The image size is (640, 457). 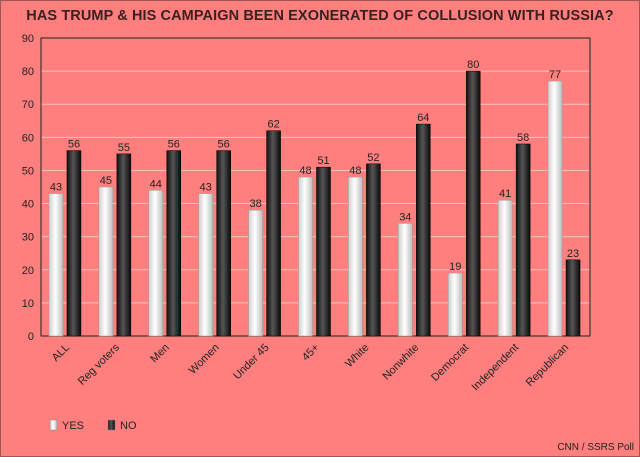 What do you see at coordinates (255, 204) in the screenshot?
I see `data-label: 38` at bounding box center [255, 204].